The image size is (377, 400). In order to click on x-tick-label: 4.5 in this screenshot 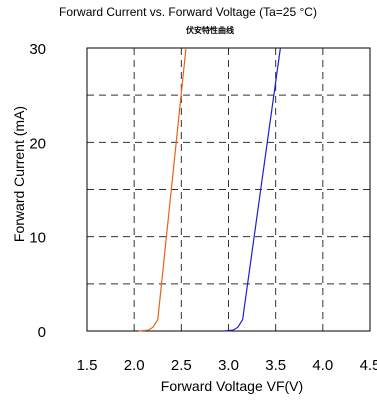, I will do `click(368, 365)`.